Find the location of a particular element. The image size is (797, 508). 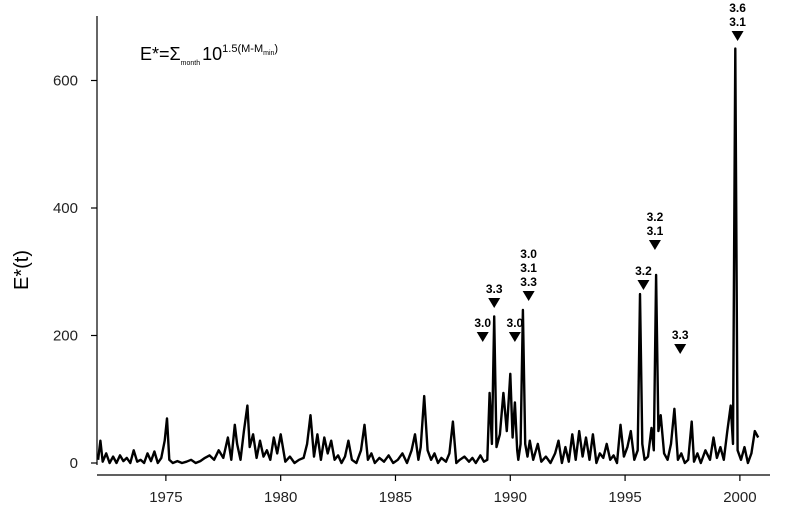

formula-sigma: Σ is located at coordinates (175, 54).